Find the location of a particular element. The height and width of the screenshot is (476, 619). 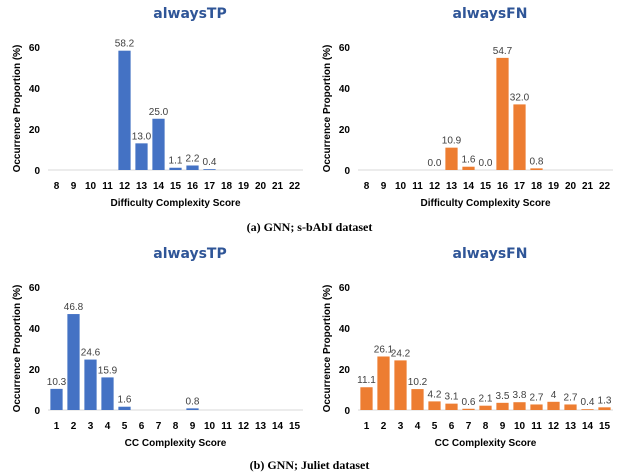

x-tick-label: 20 is located at coordinates (261, 186).